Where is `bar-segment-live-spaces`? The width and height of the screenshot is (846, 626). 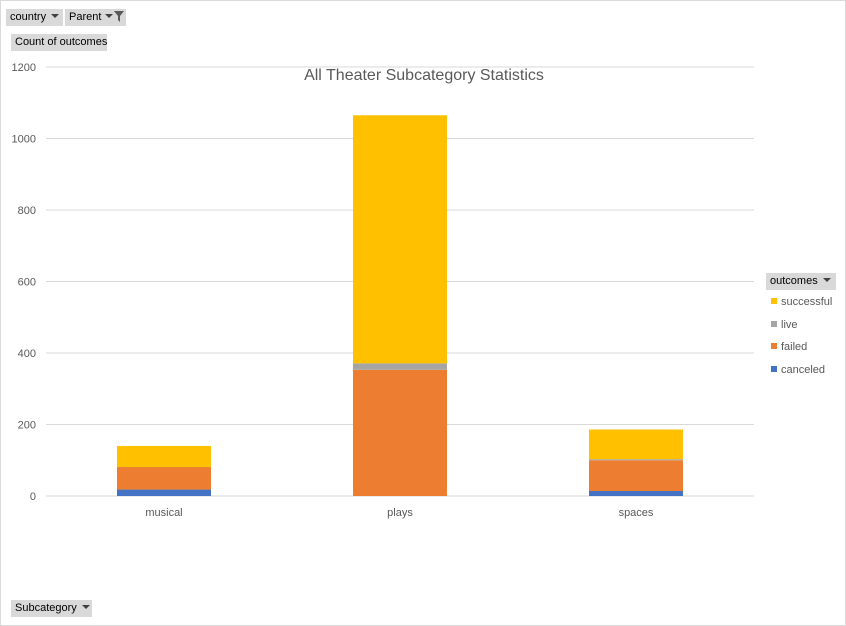 bar-segment-live-spaces is located at coordinates (636, 460).